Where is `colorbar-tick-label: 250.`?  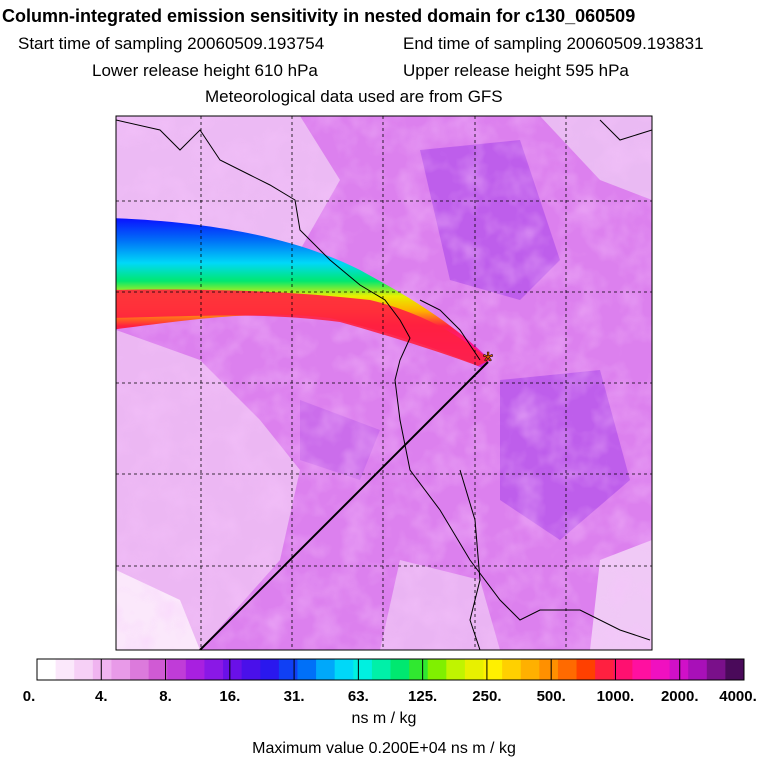
colorbar-tick-label: 250. is located at coordinates (487, 696).